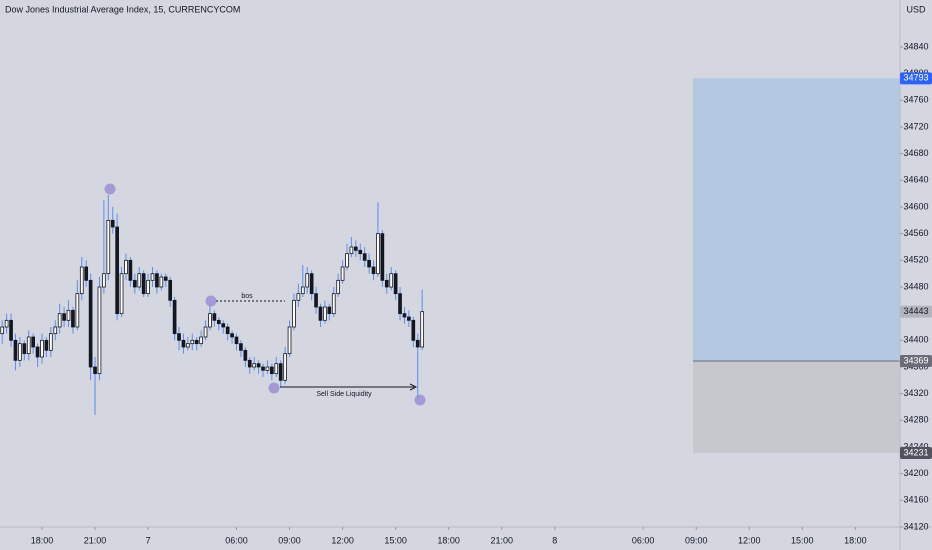 The height and width of the screenshot is (550, 932). What do you see at coordinates (915, 446) in the screenshot?
I see `y-tick-label: 34240` at bounding box center [915, 446].